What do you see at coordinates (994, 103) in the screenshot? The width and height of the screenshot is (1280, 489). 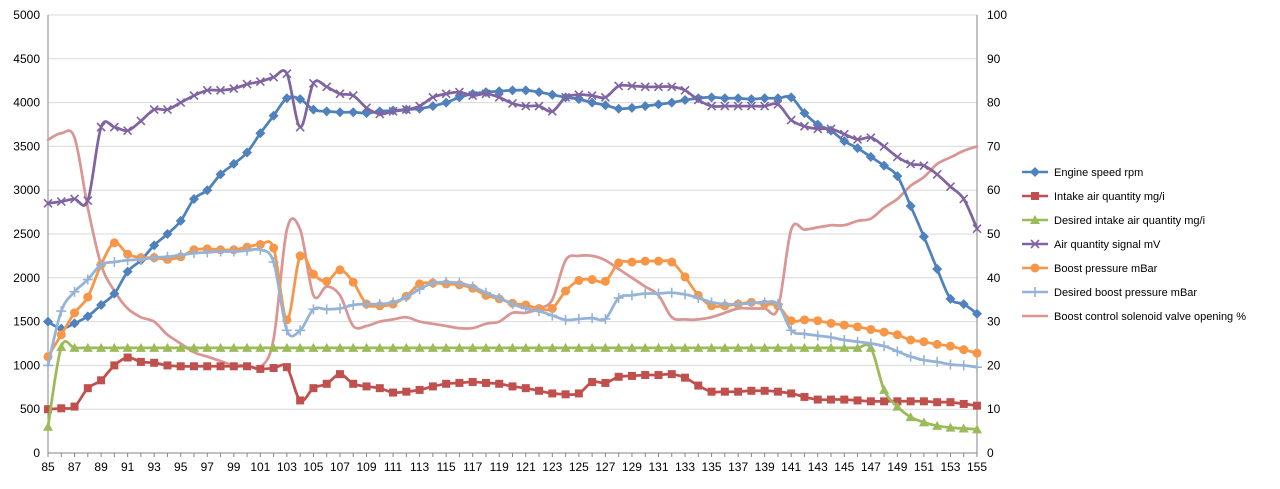 I see `y-right-tick-label: 80` at bounding box center [994, 103].